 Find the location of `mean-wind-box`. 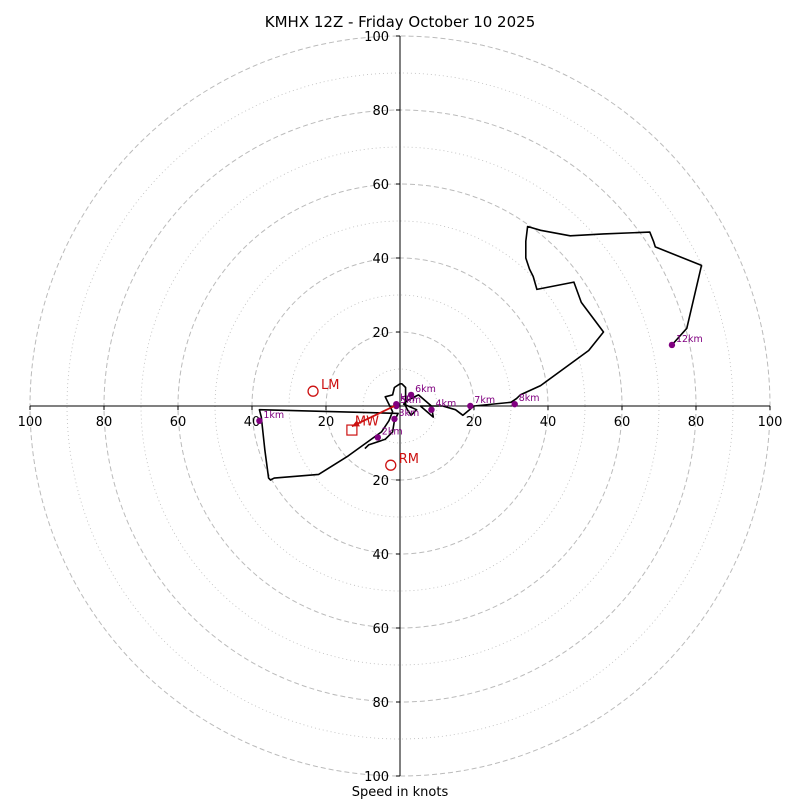

mean-wind-box is located at coordinates (352, 430).